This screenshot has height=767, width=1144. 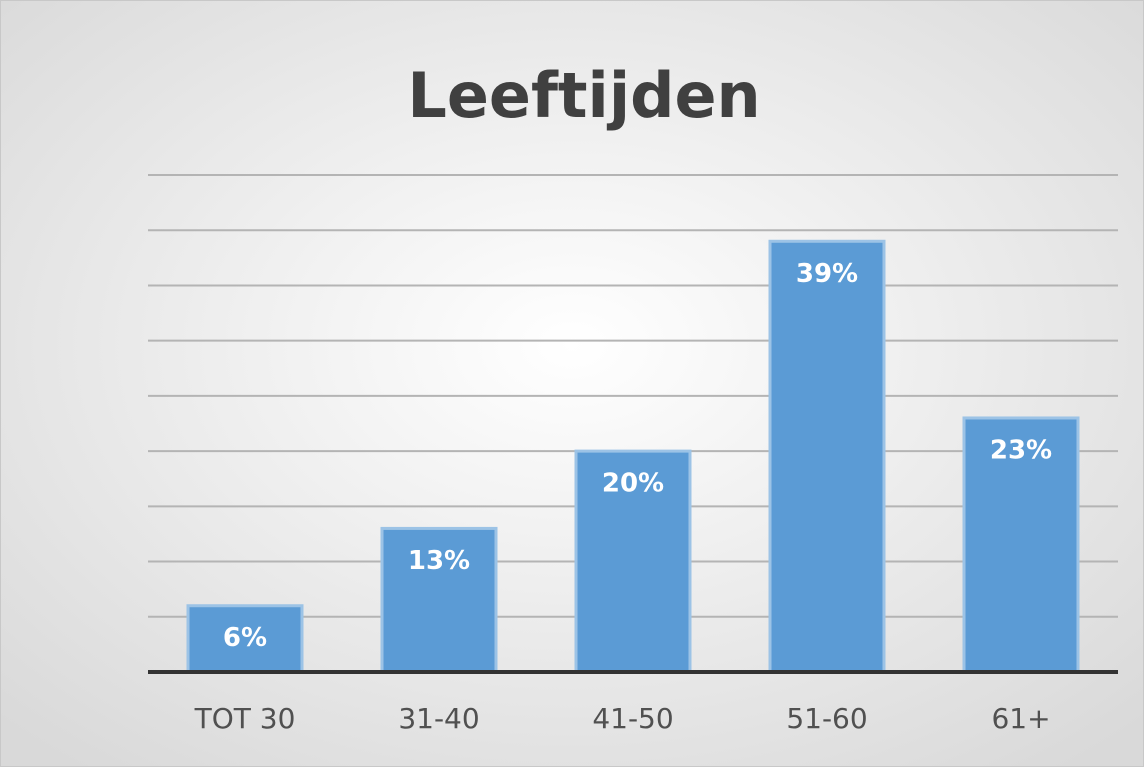 I want to click on x-tick-label: TOT 30, so click(x=245, y=718).